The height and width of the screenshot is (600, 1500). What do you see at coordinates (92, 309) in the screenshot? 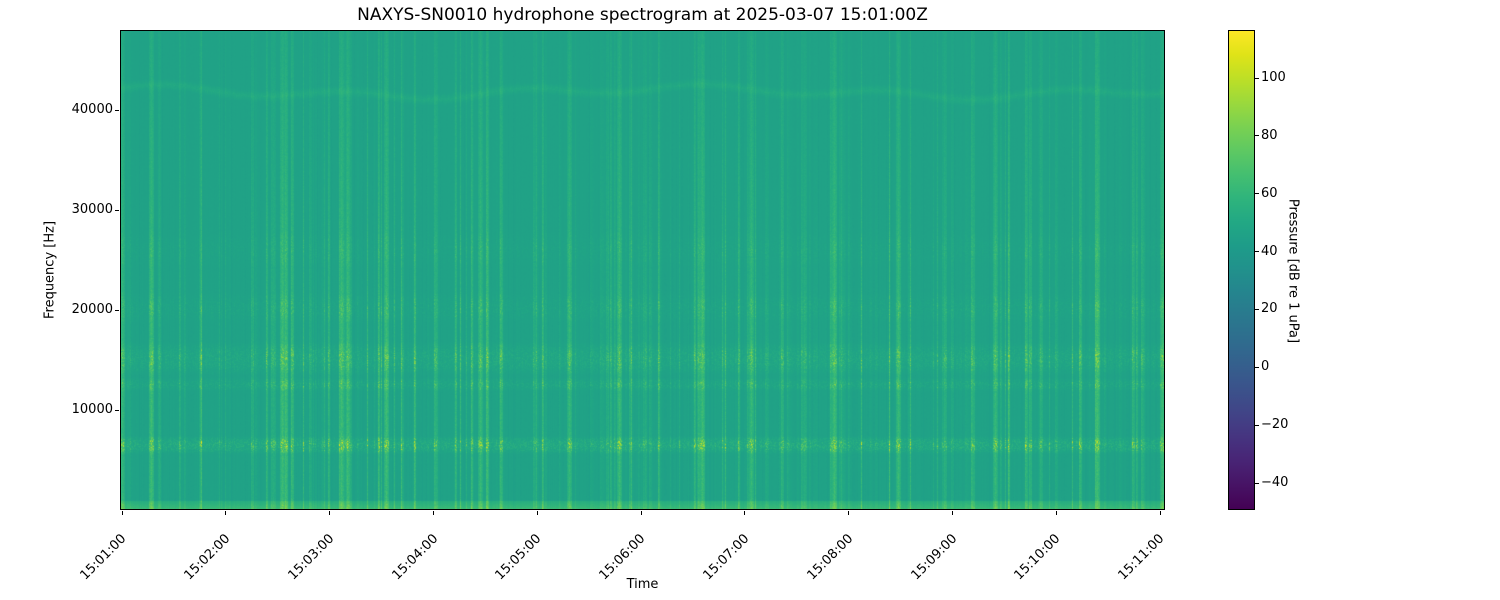
I see `y-tick-label: 20000` at bounding box center [92, 309].